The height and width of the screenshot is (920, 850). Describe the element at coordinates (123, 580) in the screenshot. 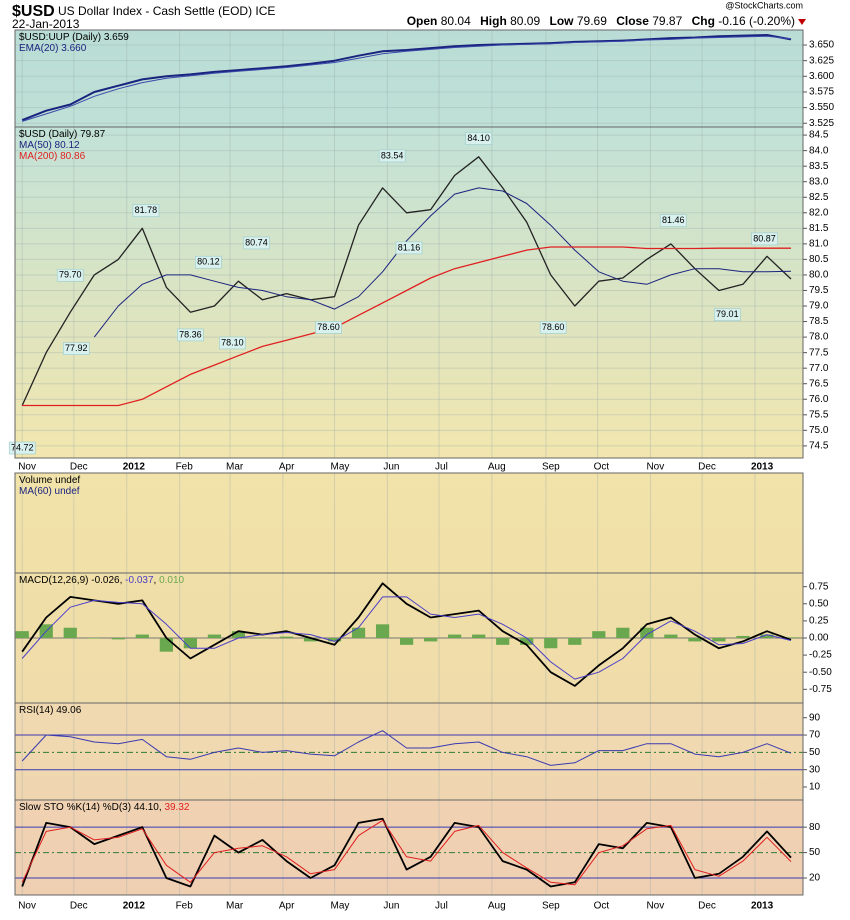

I see `legend-text: ,` at that location.